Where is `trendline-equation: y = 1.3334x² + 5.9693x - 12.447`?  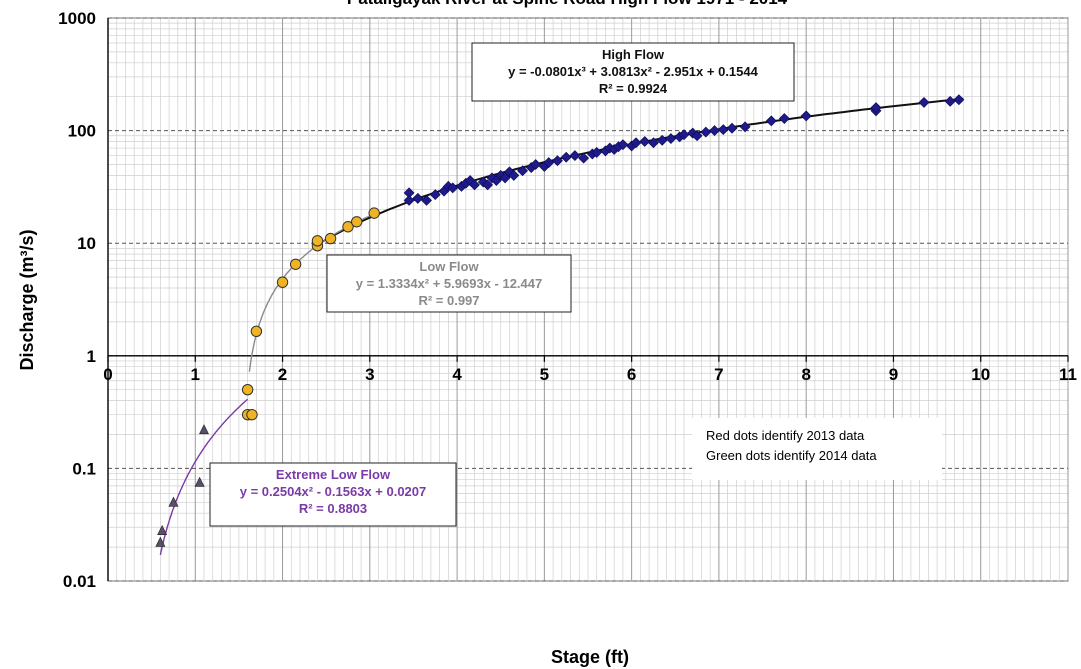 trendline-equation: y = 1.3334x² + 5.9693x - 12.447 is located at coordinates (449, 283).